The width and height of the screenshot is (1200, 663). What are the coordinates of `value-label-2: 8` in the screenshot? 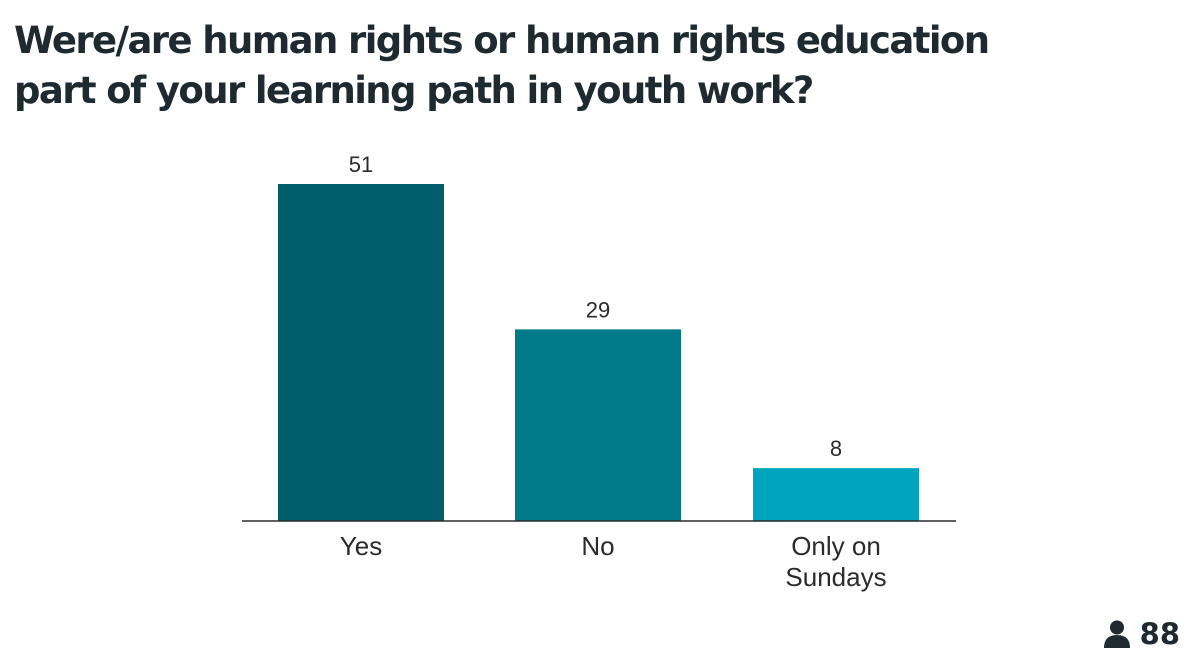 It's located at (836, 448).